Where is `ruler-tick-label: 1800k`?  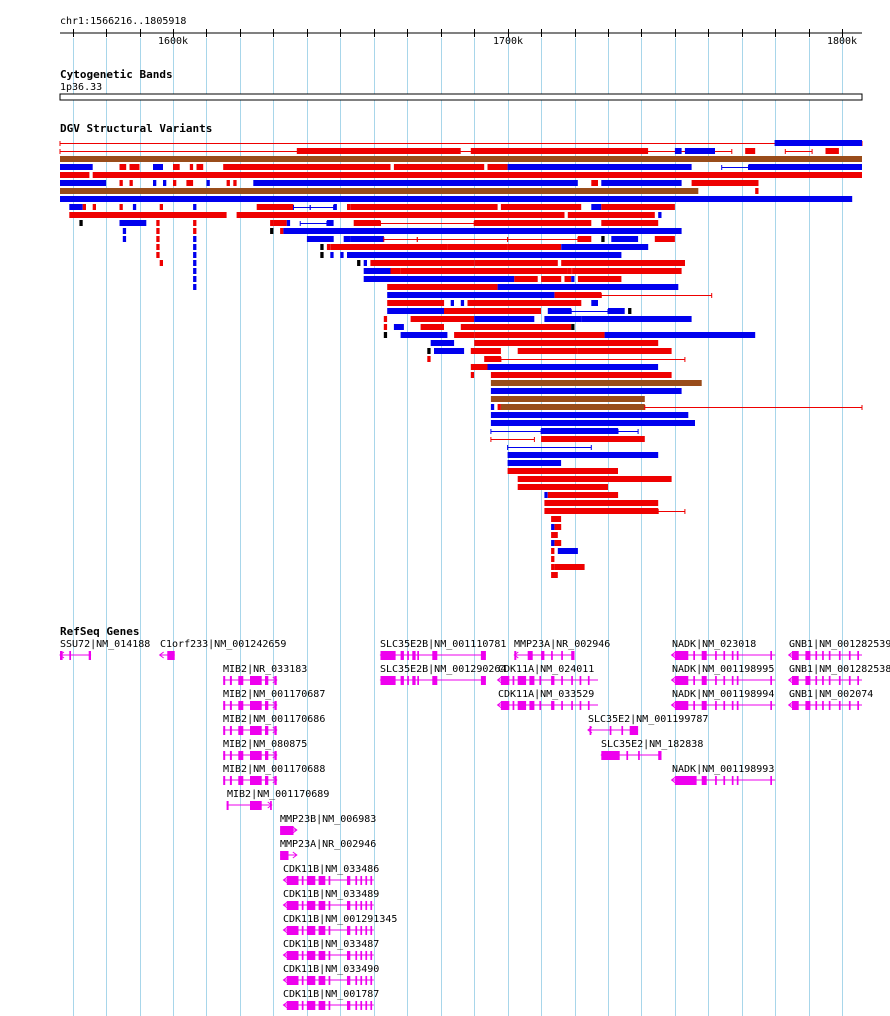
ruler-tick-label: 1800k is located at coordinates (842, 41).